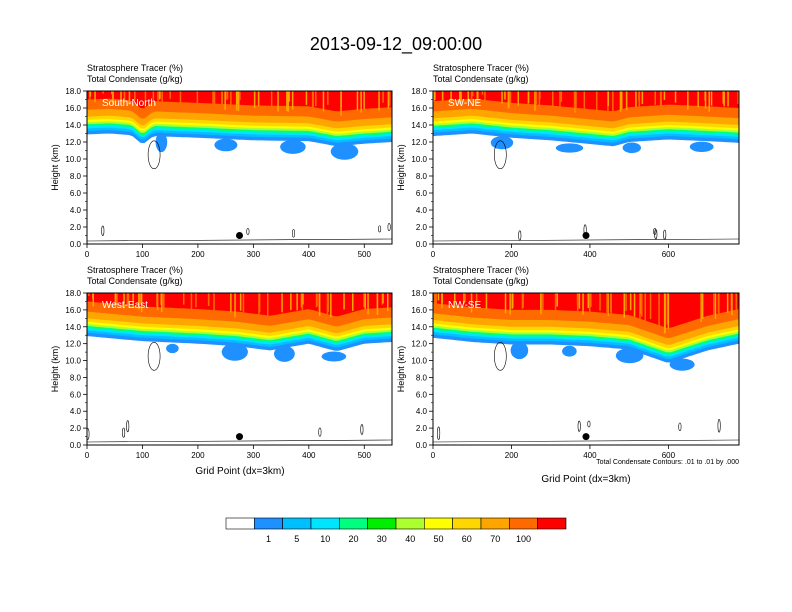  What do you see at coordinates (254, 254) in the screenshot?
I see `x-tick-label: 300` at bounding box center [254, 254].